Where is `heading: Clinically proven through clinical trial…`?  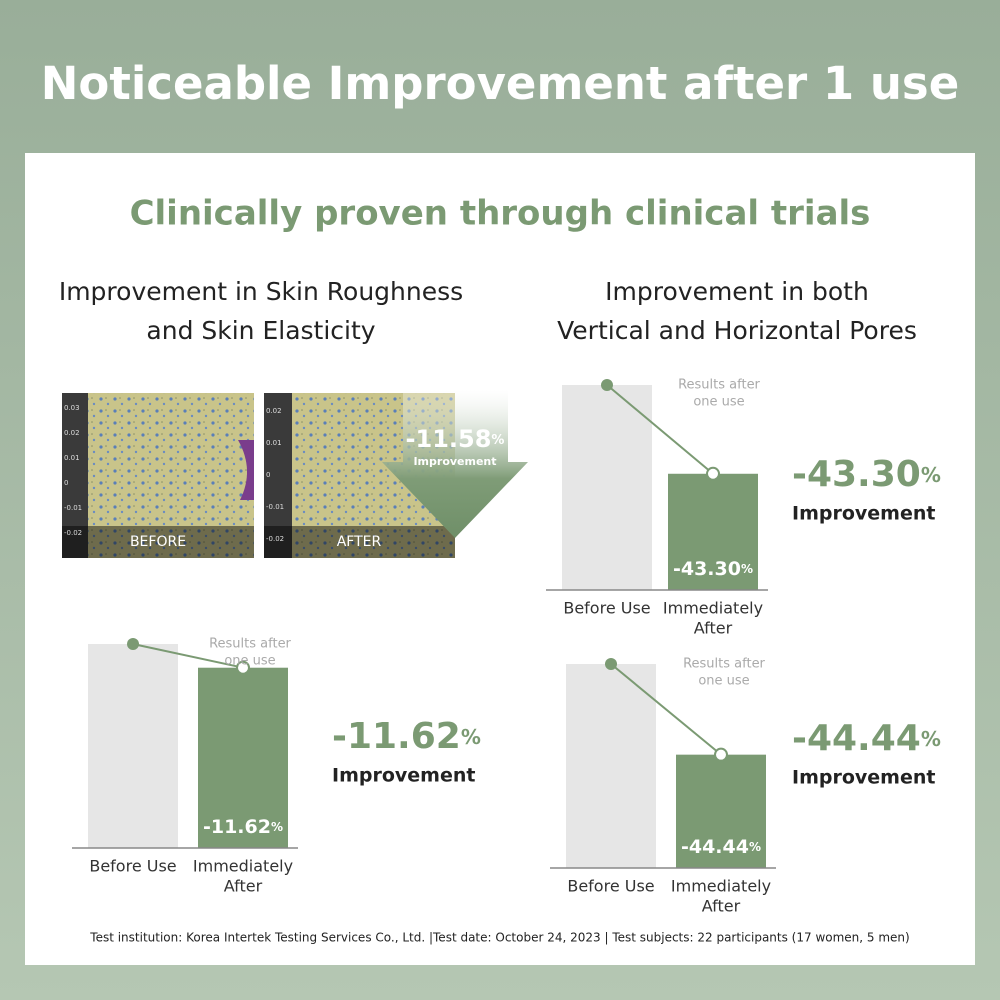 heading: Clinically proven through clinical trial… is located at coordinates (500, 214).